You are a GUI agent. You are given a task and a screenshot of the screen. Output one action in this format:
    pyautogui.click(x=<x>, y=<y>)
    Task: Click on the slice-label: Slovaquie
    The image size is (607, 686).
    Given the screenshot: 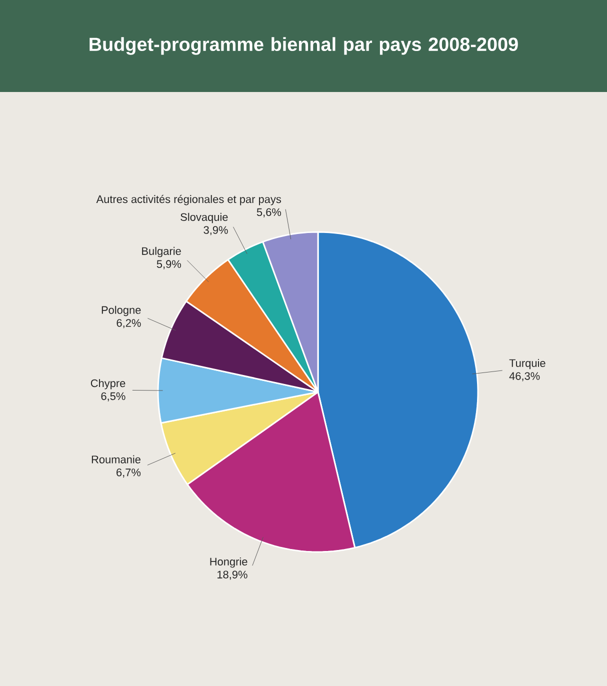 What is the action you would take?
    pyautogui.click(x=204, y=218)
    